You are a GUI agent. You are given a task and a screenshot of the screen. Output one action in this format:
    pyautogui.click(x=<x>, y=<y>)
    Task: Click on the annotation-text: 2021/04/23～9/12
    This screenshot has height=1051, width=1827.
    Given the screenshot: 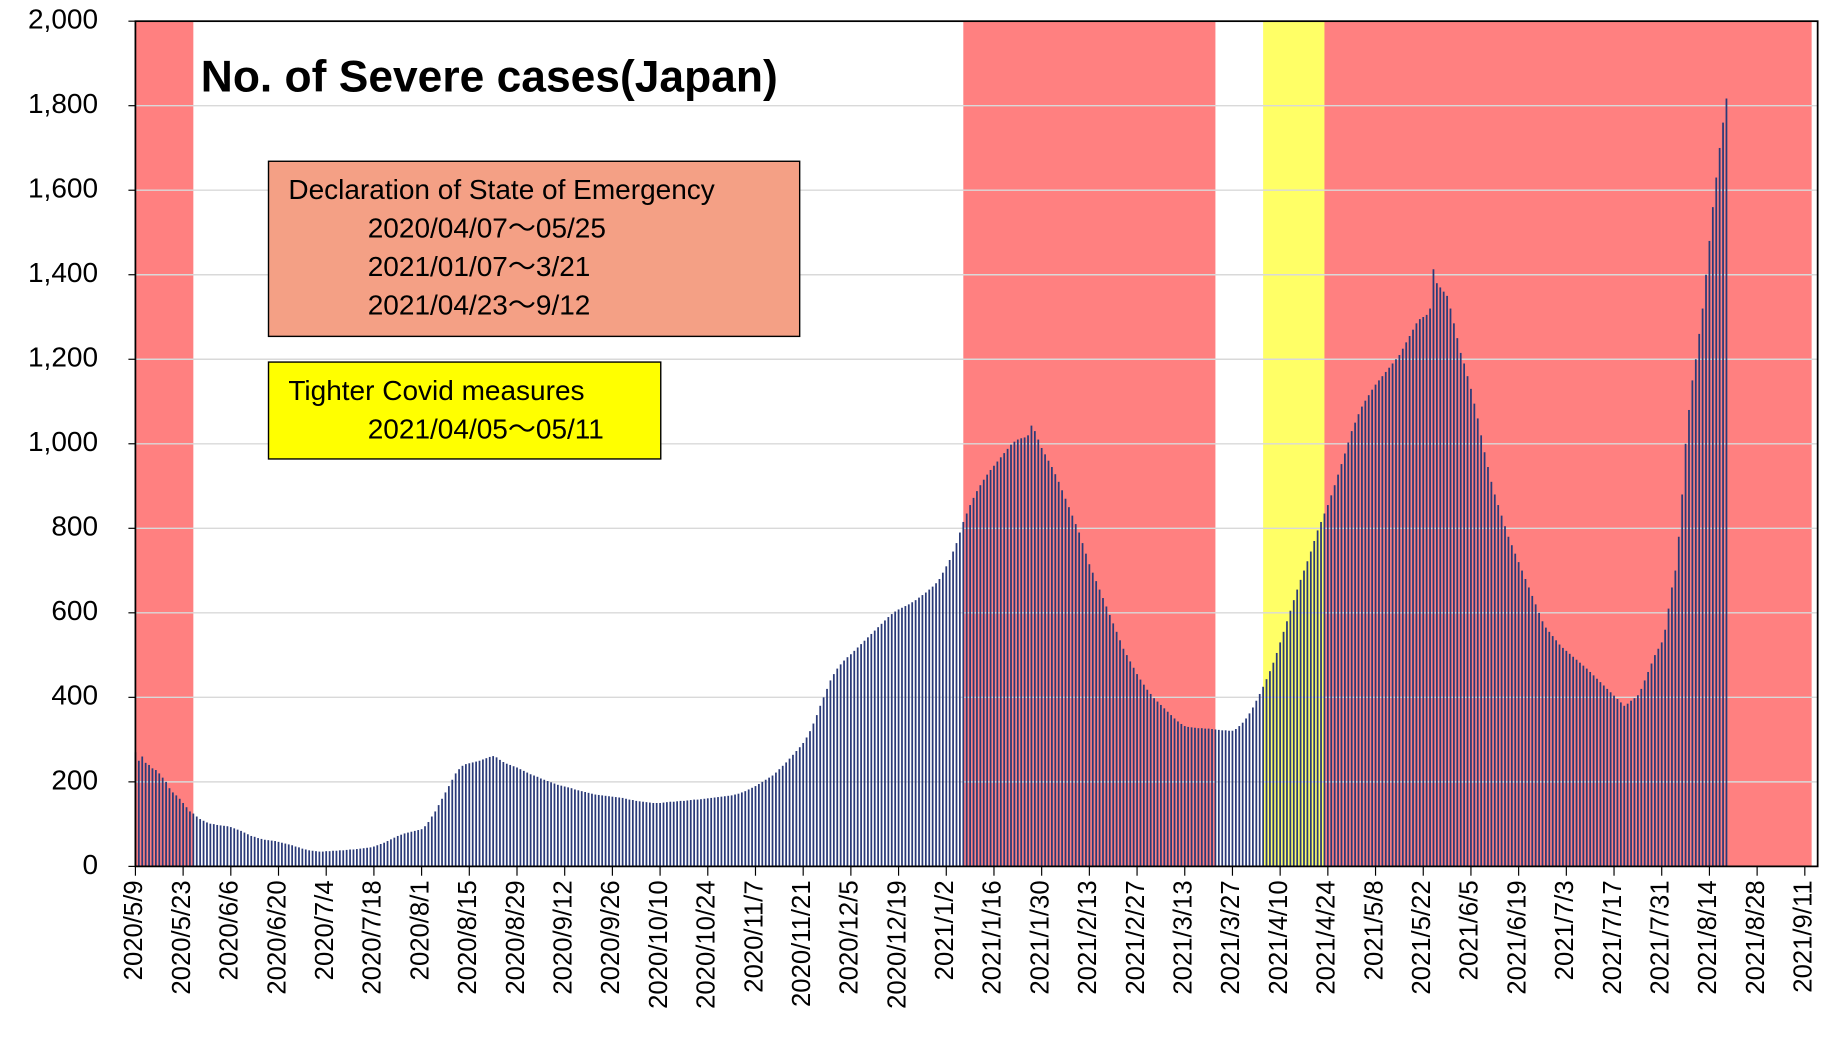 What is the action you would take?
    pyautogui.click(x=479, y=305)
    